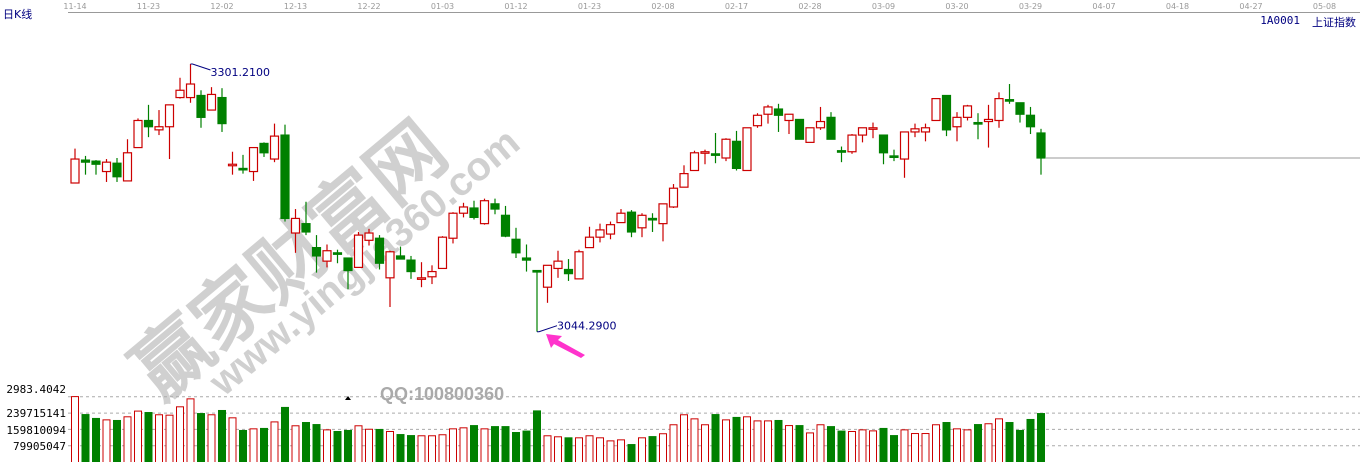 The width and height of the screenshot is (1360, 462). I want to click on x-tick-label: 02-28, so click(809, 6).